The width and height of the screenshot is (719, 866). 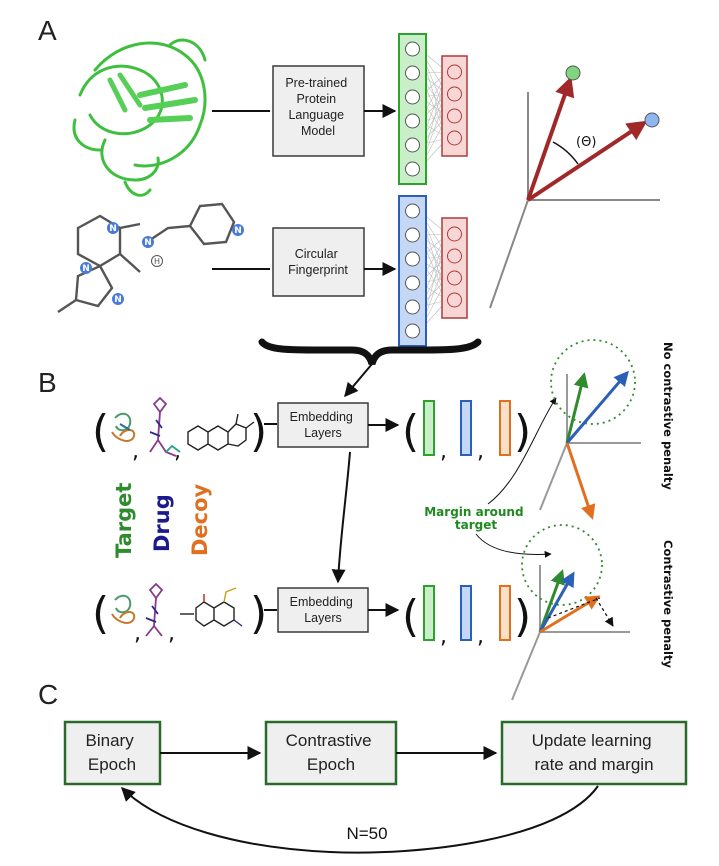 I want to click on decoy-embedding-top, so click(x=505, y=428).